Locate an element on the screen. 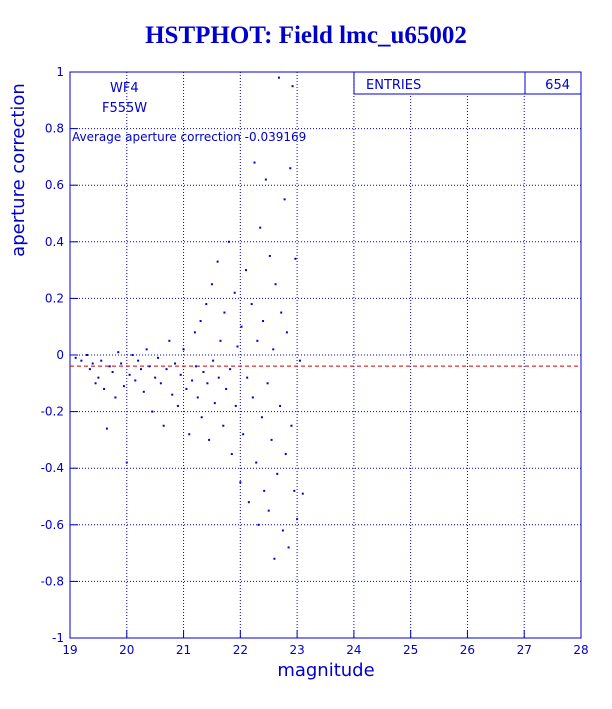 The height and width of the screenshot is (709, 612). stats-box-frame is located at coordinates (467, 83).